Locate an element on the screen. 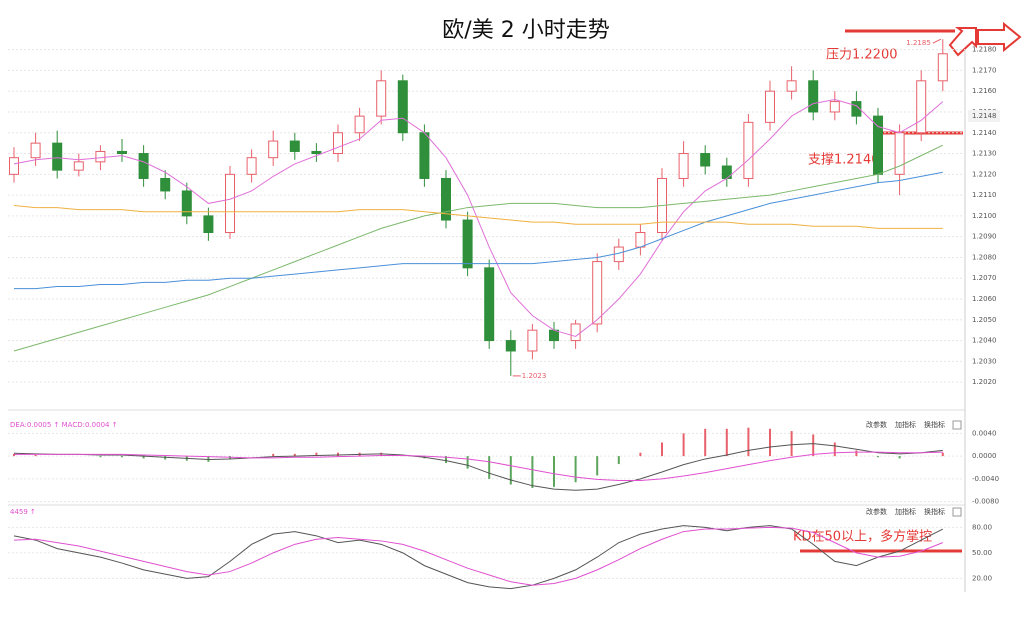  y-tick-label: 1.2100 is located at coordinates (984, 216).